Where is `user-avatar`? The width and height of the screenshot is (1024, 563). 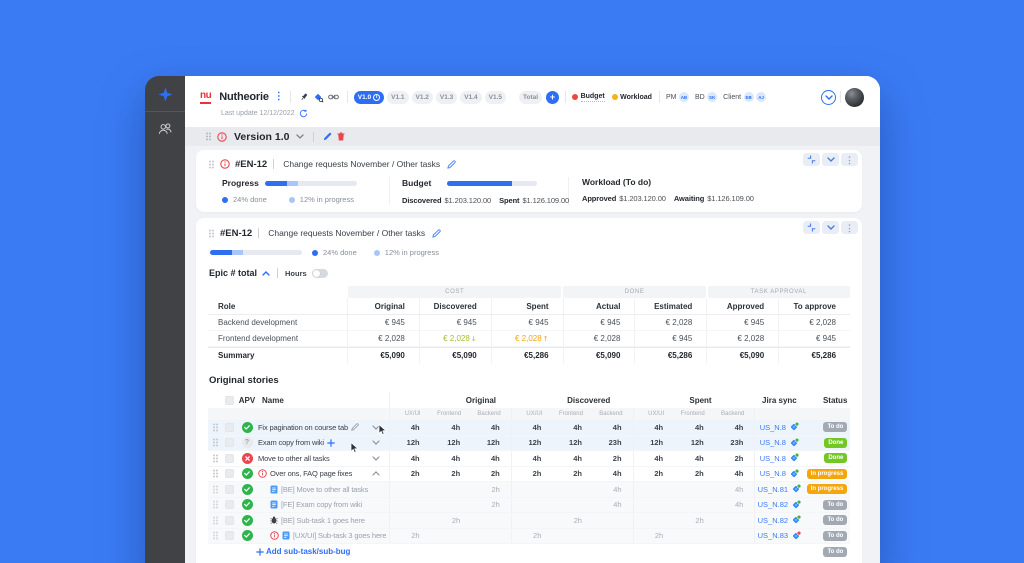 user-avatar is located at coordinates (854, 97).